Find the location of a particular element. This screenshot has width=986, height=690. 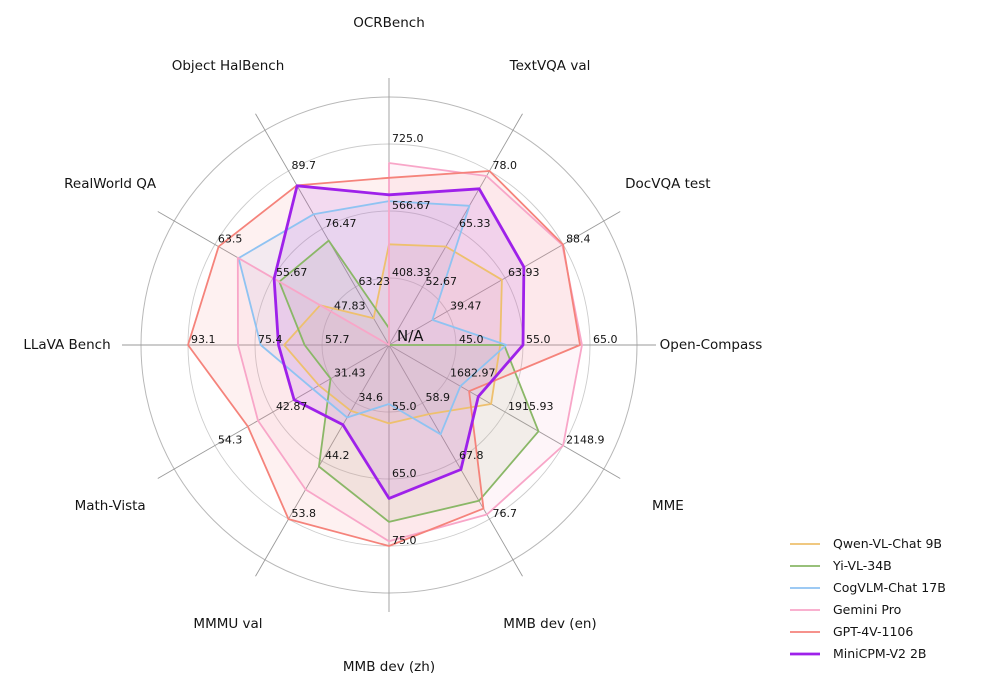

tick-label-ocrbench-1: 408.33 is located at coordinates (411, 272).